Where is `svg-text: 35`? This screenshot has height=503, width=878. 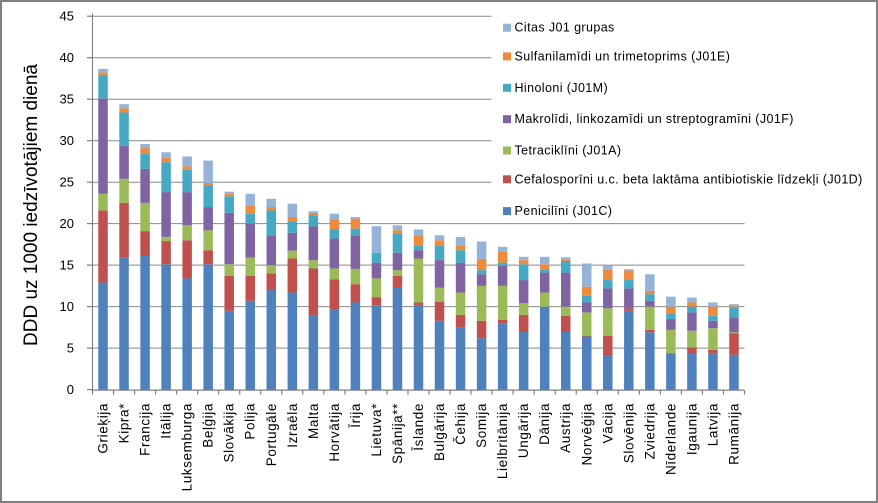
svg-text: 35 is located at coordinates (67, 99).